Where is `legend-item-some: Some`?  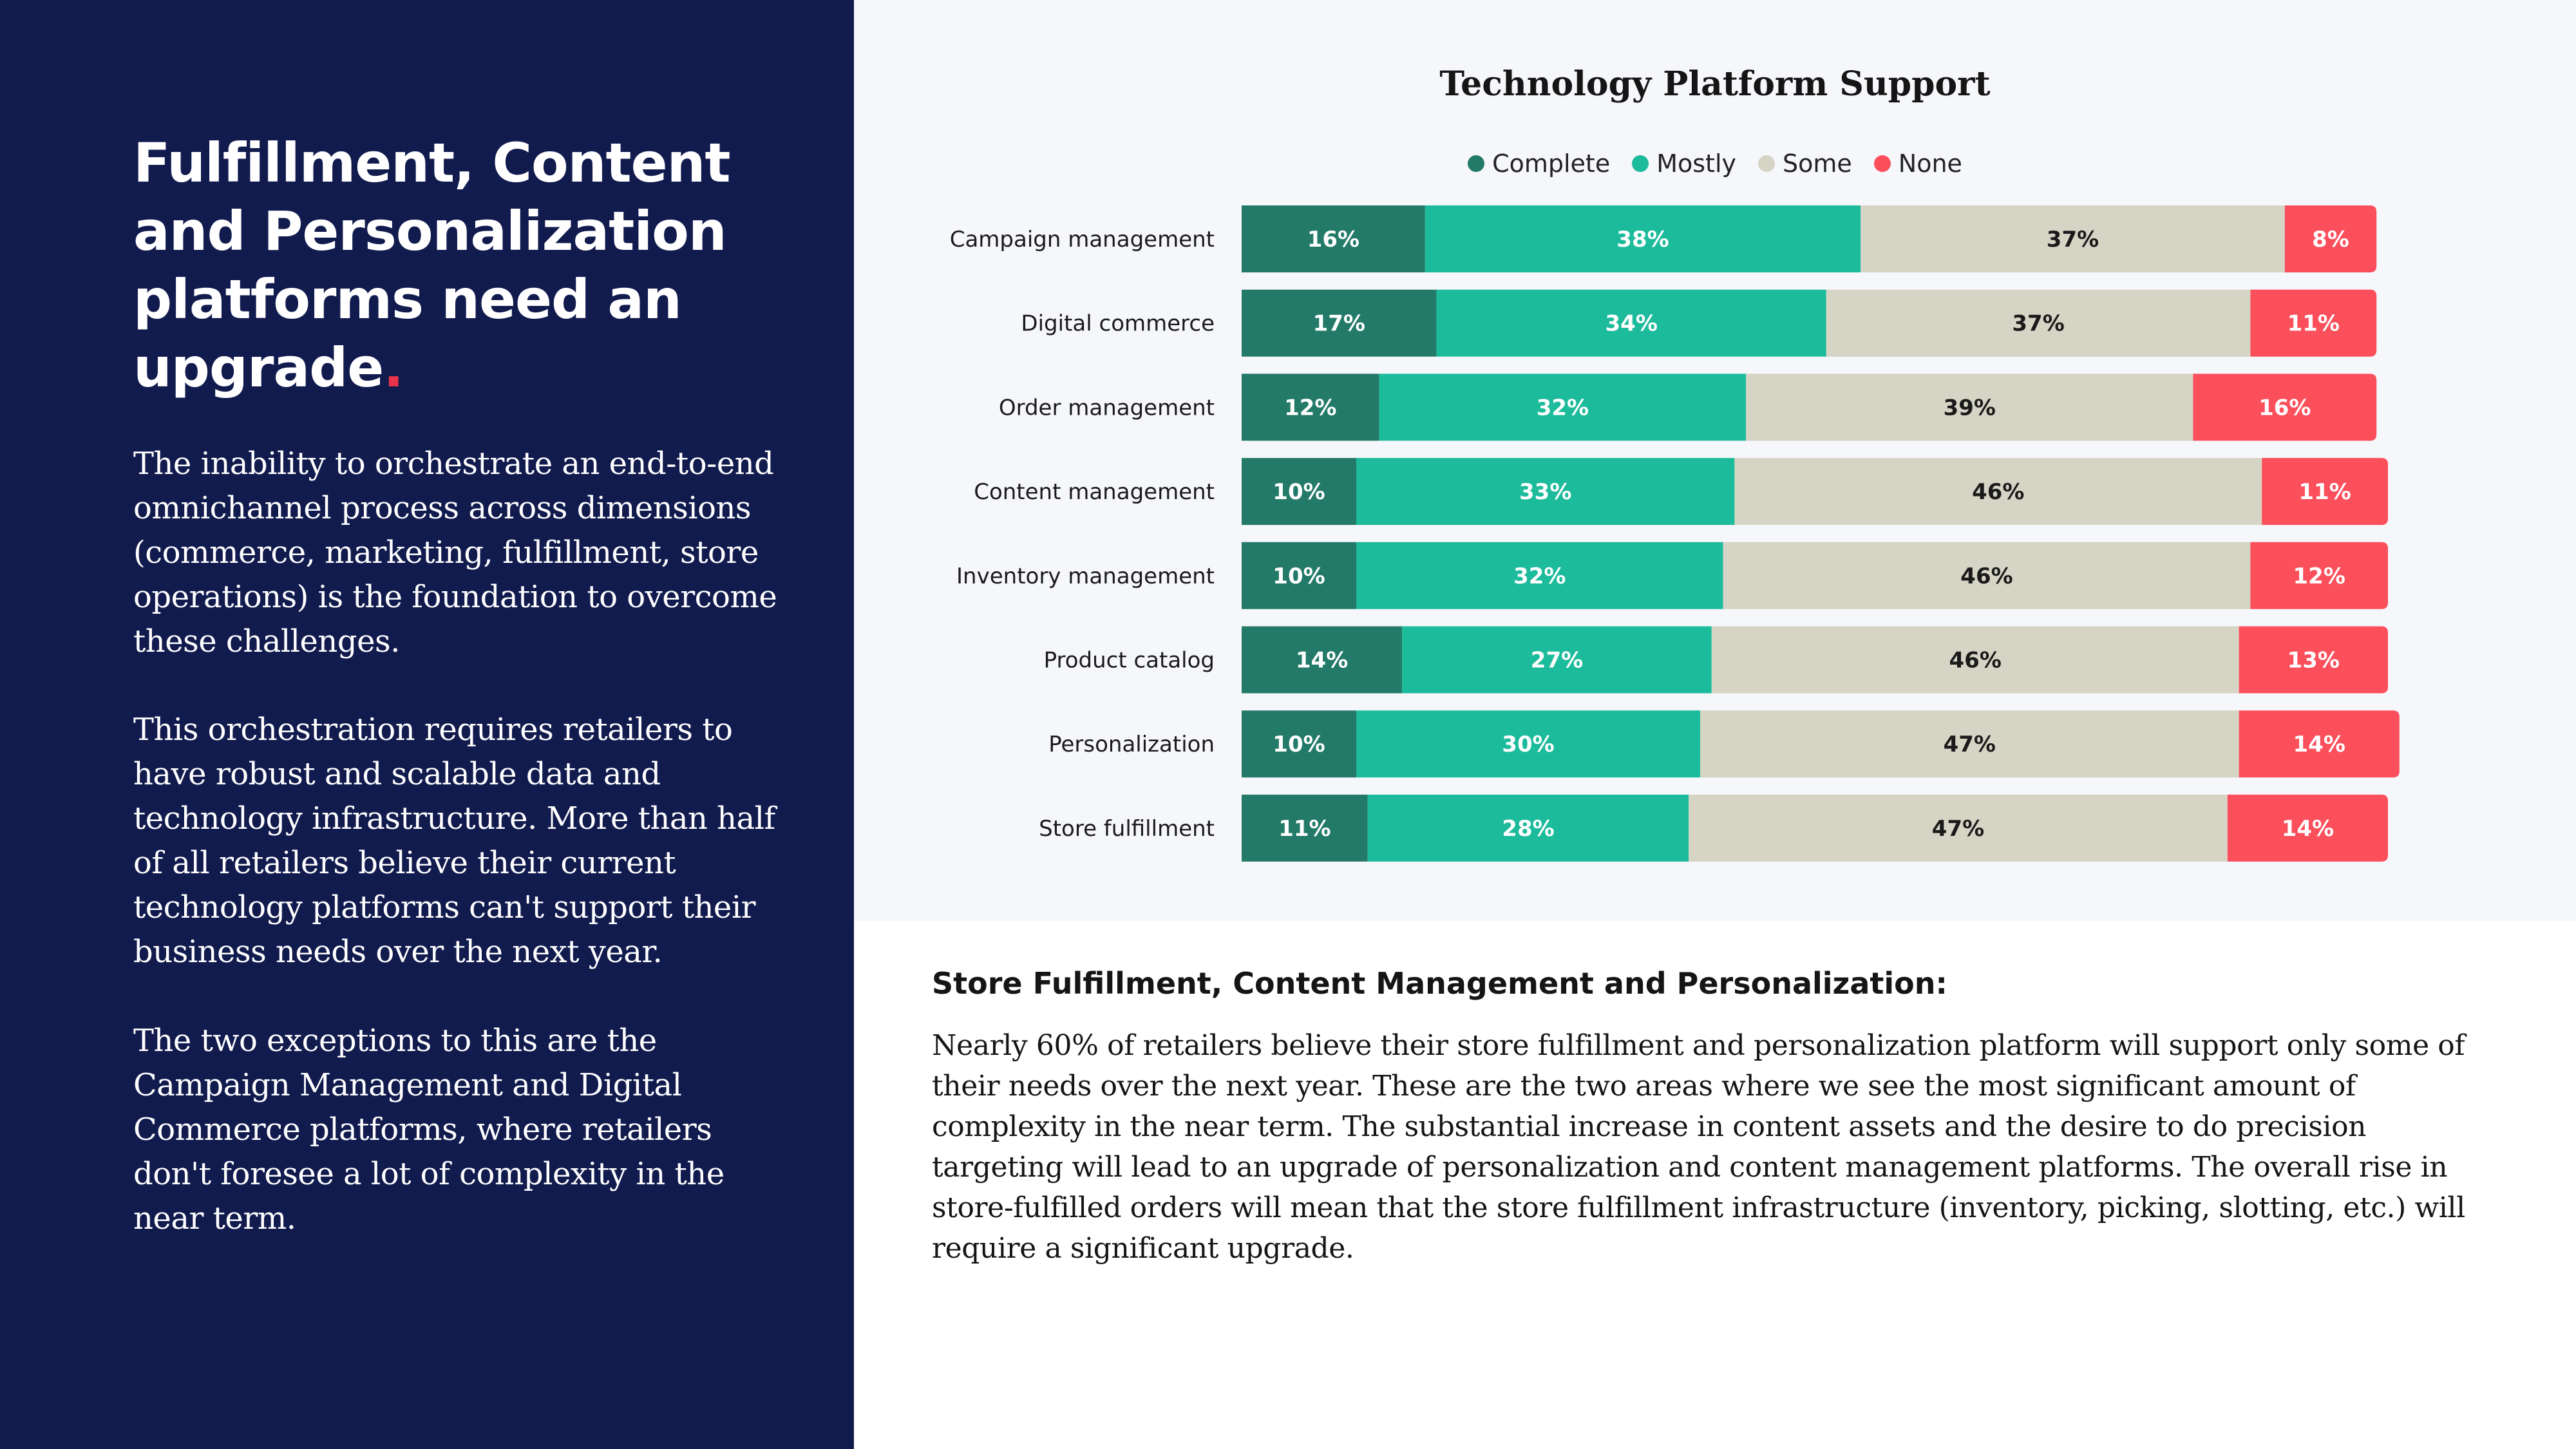
legend-item-some: Some is located at coordinates (1805, 163).